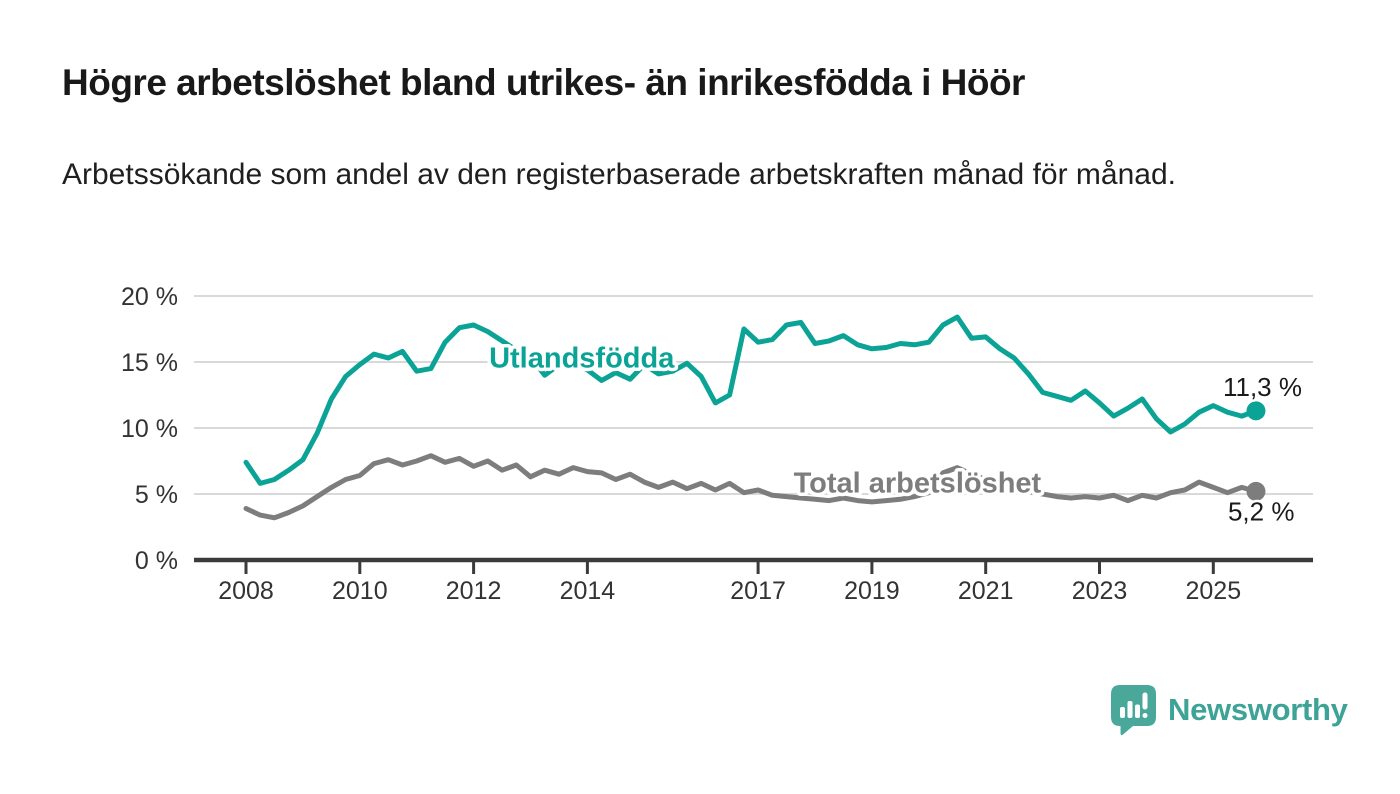 This screenshot has width=1400, height=794. I want to click on x-axis-label: 2017, so click(758, 591).